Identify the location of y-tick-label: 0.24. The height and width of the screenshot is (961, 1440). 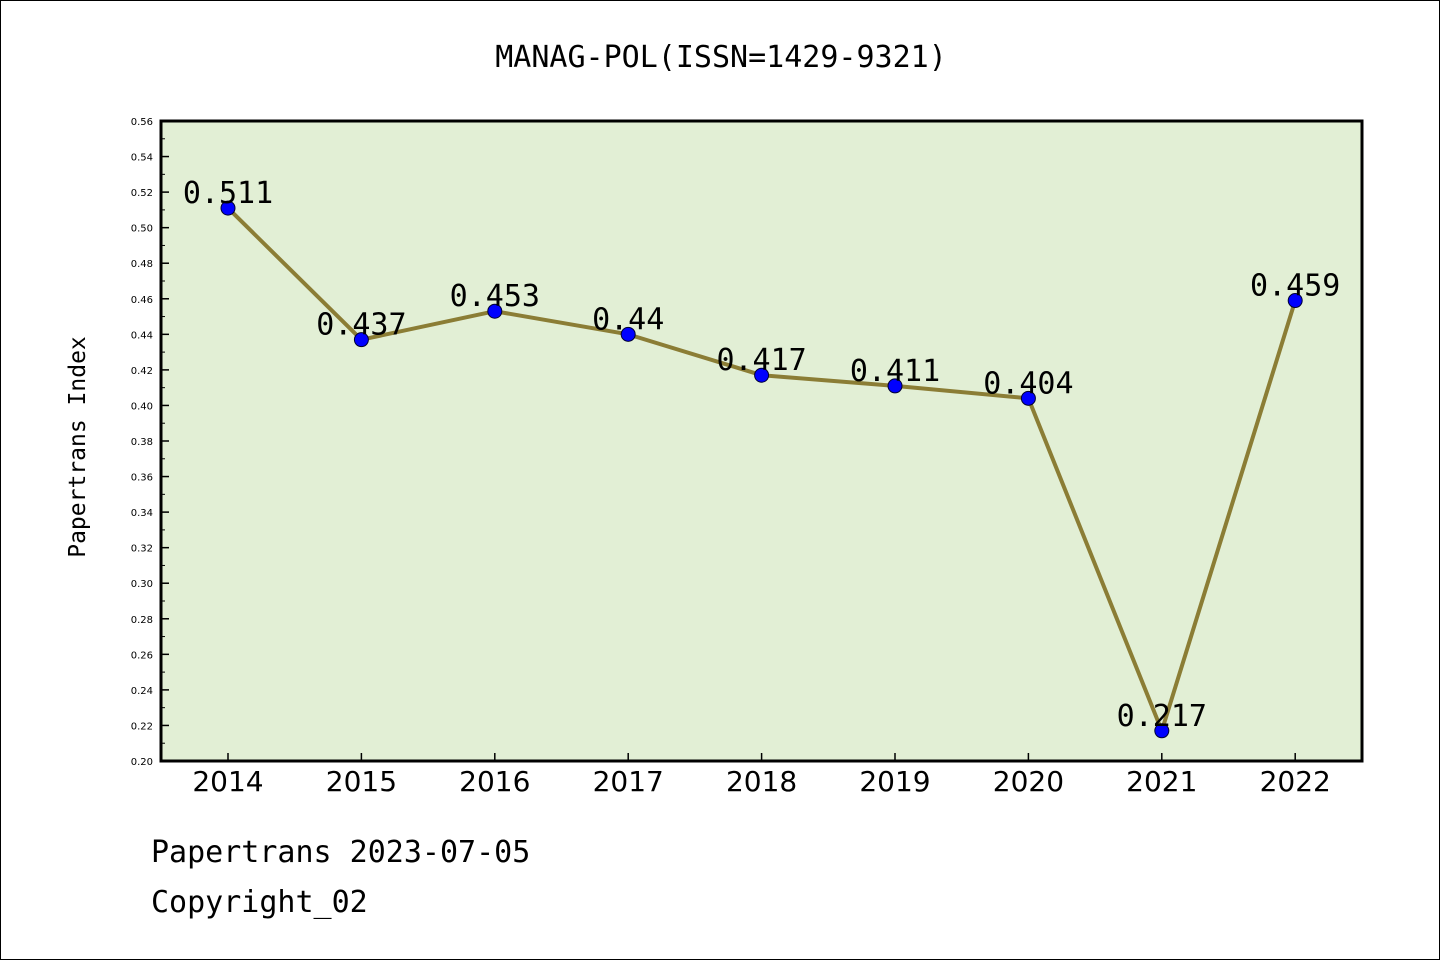
(142, 691).